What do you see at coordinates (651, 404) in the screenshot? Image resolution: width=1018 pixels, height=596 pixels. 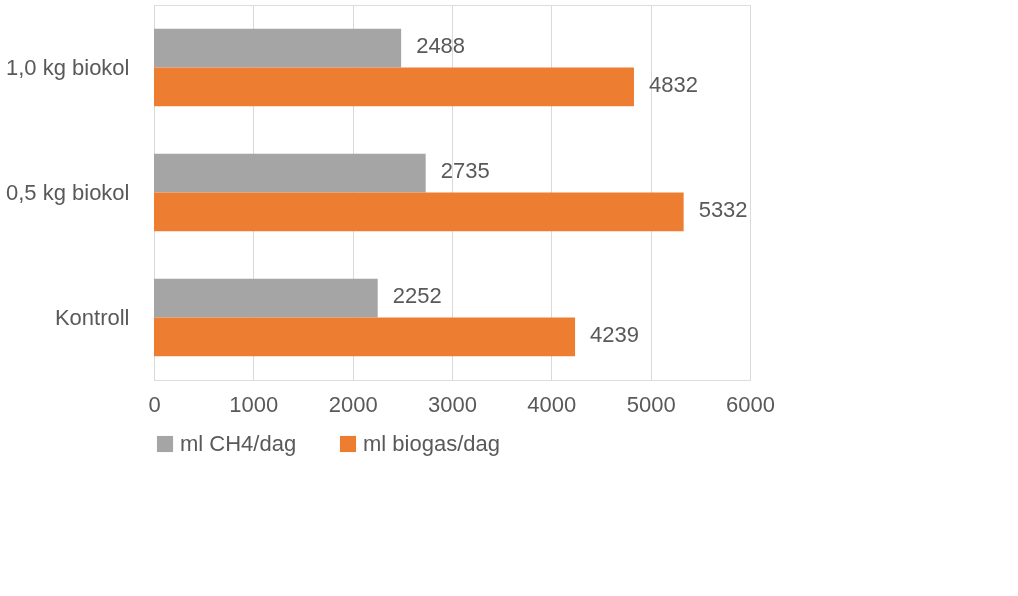 I see `x-tick-label: 5000` at bounding box center [651, 404].